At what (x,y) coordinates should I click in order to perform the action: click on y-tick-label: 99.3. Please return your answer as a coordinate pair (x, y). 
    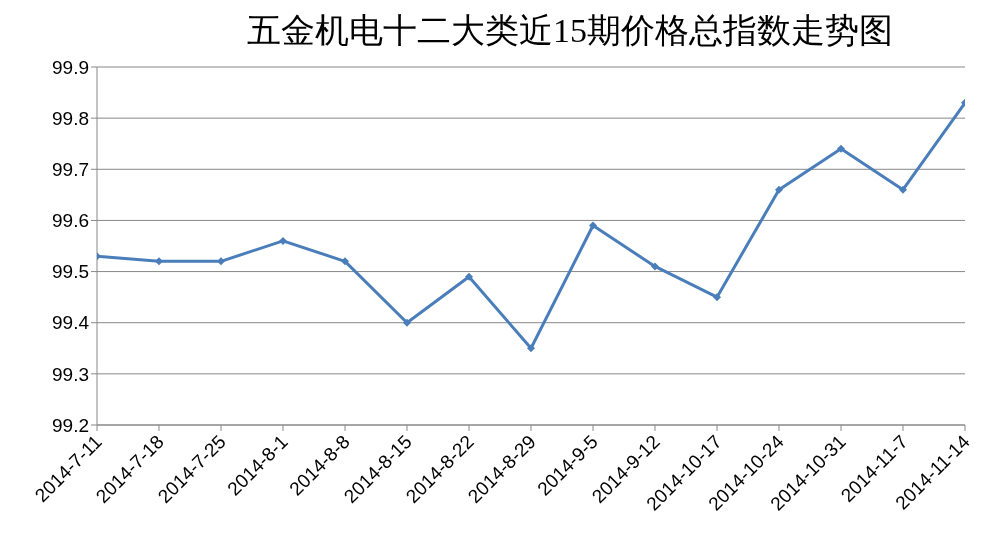
    Looking at the image, I should click on (70, 374).